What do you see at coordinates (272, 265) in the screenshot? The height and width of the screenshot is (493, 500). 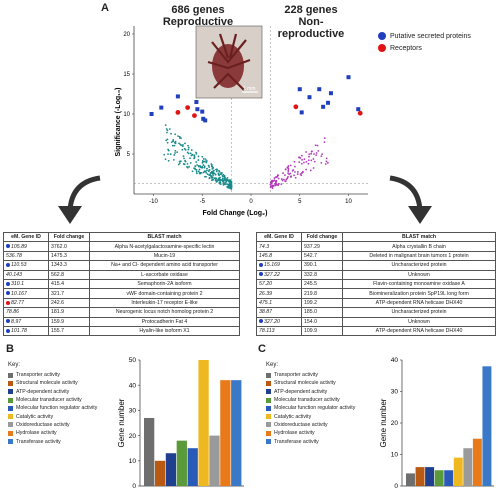 I see `gene-id: 15.169` at bounding box center [272, 265].